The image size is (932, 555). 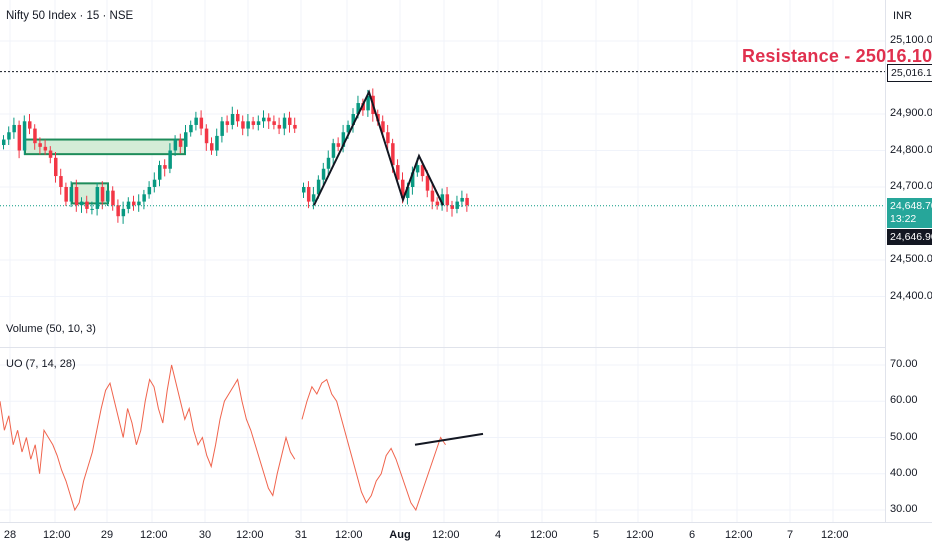 What do you see at coordinates (449, 439) in the screenshot?
I see `uo-divergence-trendline` at bounding box center [449, 439].